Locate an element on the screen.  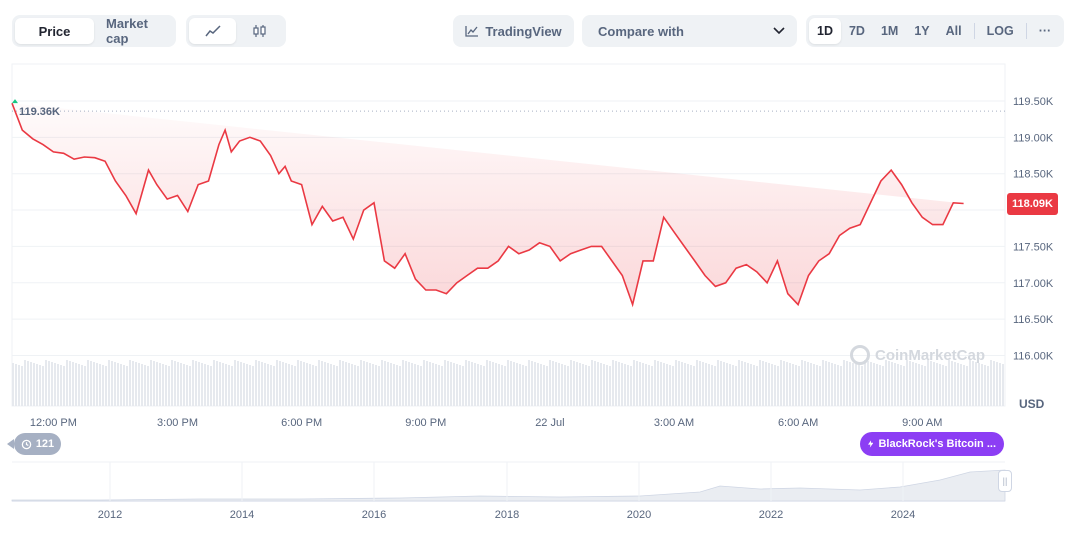
range-all: All is located at coordinates (953, 31).